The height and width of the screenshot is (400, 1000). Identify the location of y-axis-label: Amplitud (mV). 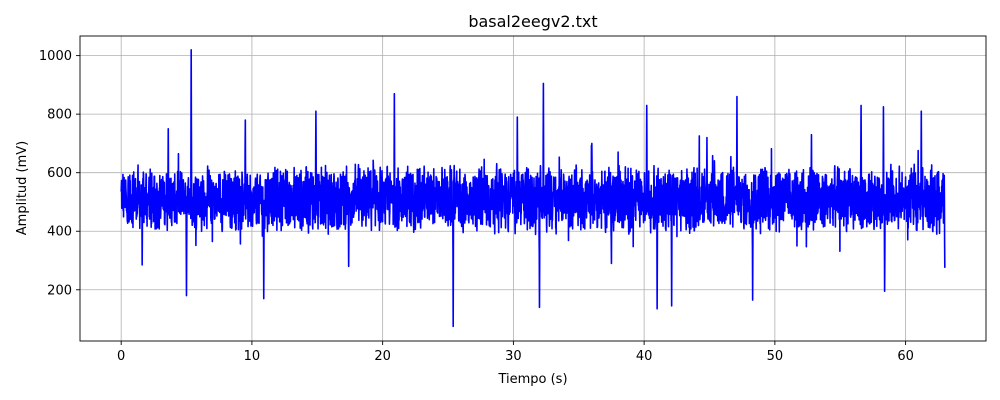
(22, 188).